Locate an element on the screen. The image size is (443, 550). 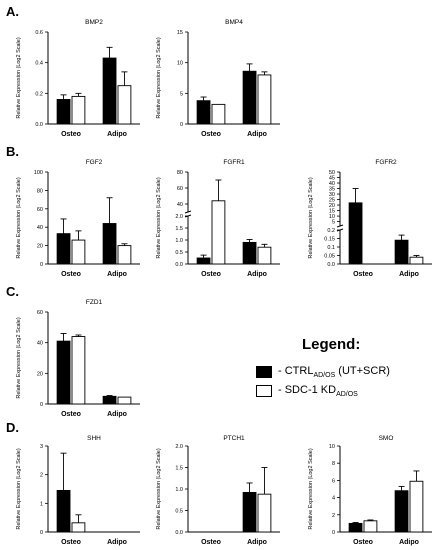
y-tick-label-smo: 2 is located at coordinates (333, 516).